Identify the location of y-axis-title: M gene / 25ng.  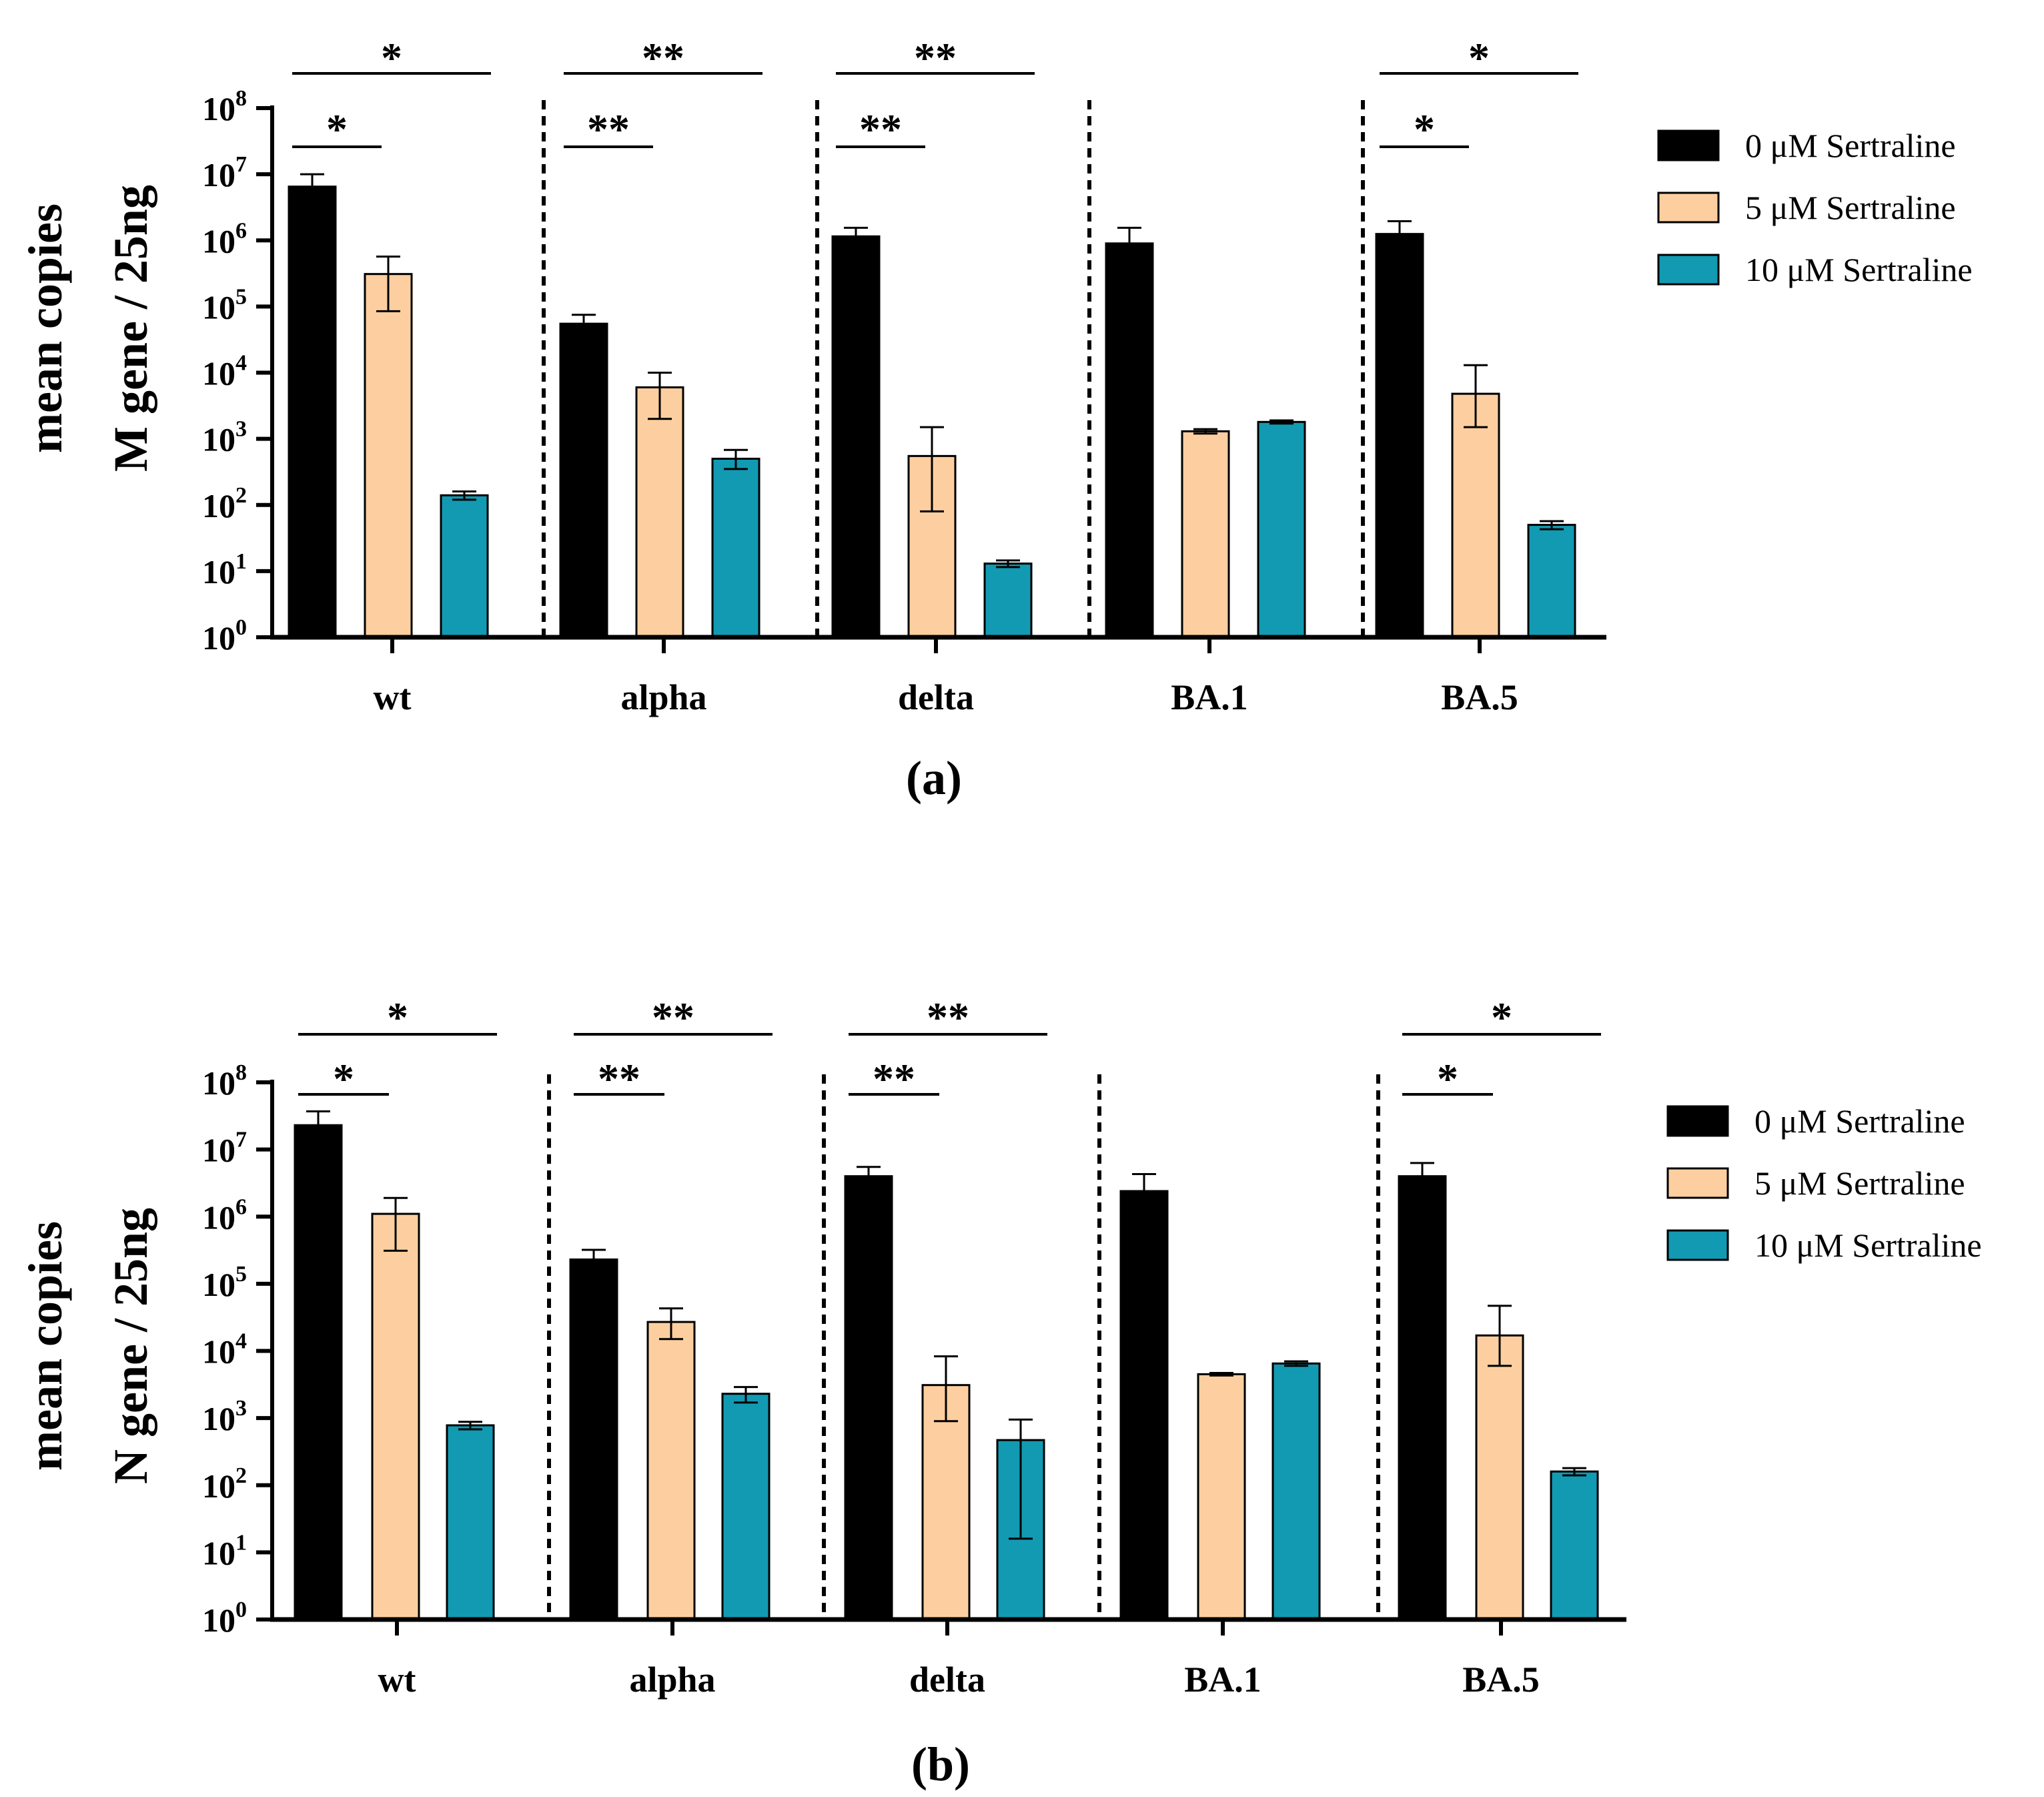
(130, 328).